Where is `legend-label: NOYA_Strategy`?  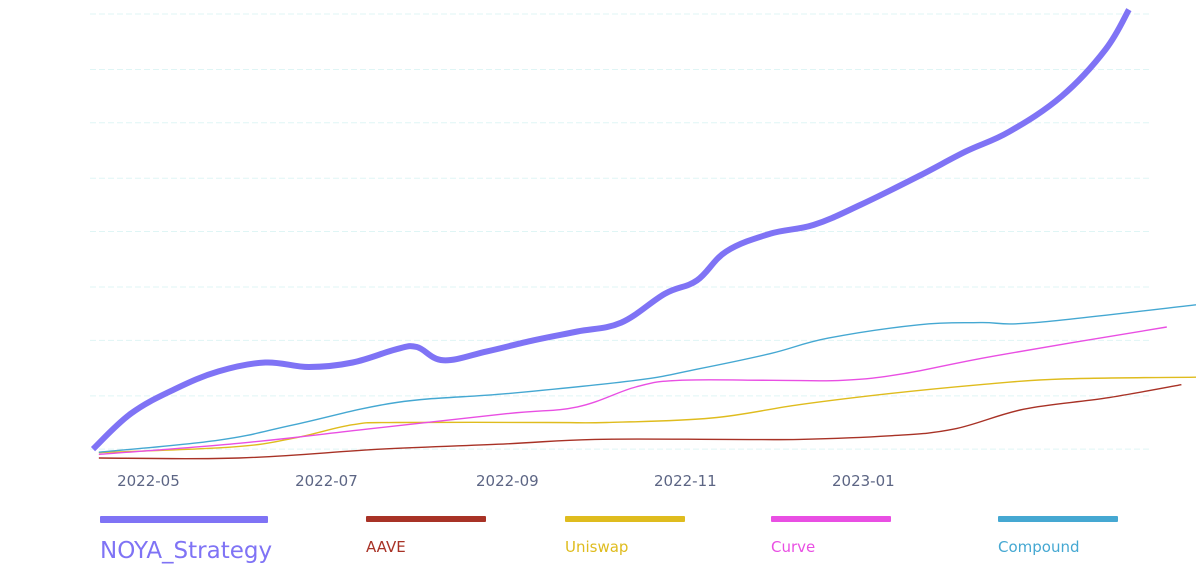
legend-label: NOYA_Strategy is located at coordinates (186, 551).